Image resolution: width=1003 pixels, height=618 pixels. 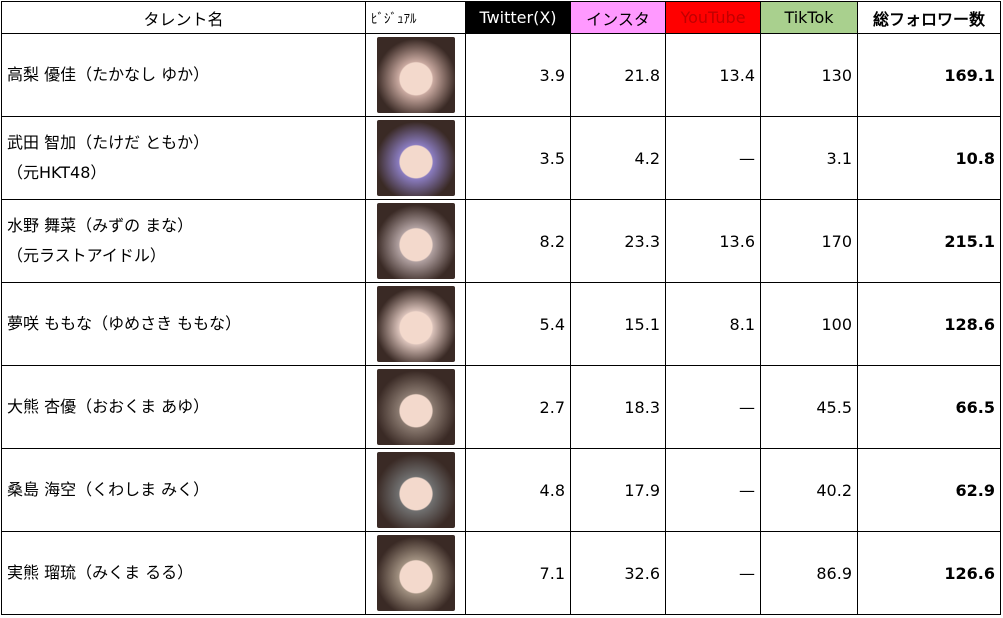 What do you see at coordinates (929, 241) in the screenshot?
I see `total-count: 215.1` at bounding box center [929, 241].